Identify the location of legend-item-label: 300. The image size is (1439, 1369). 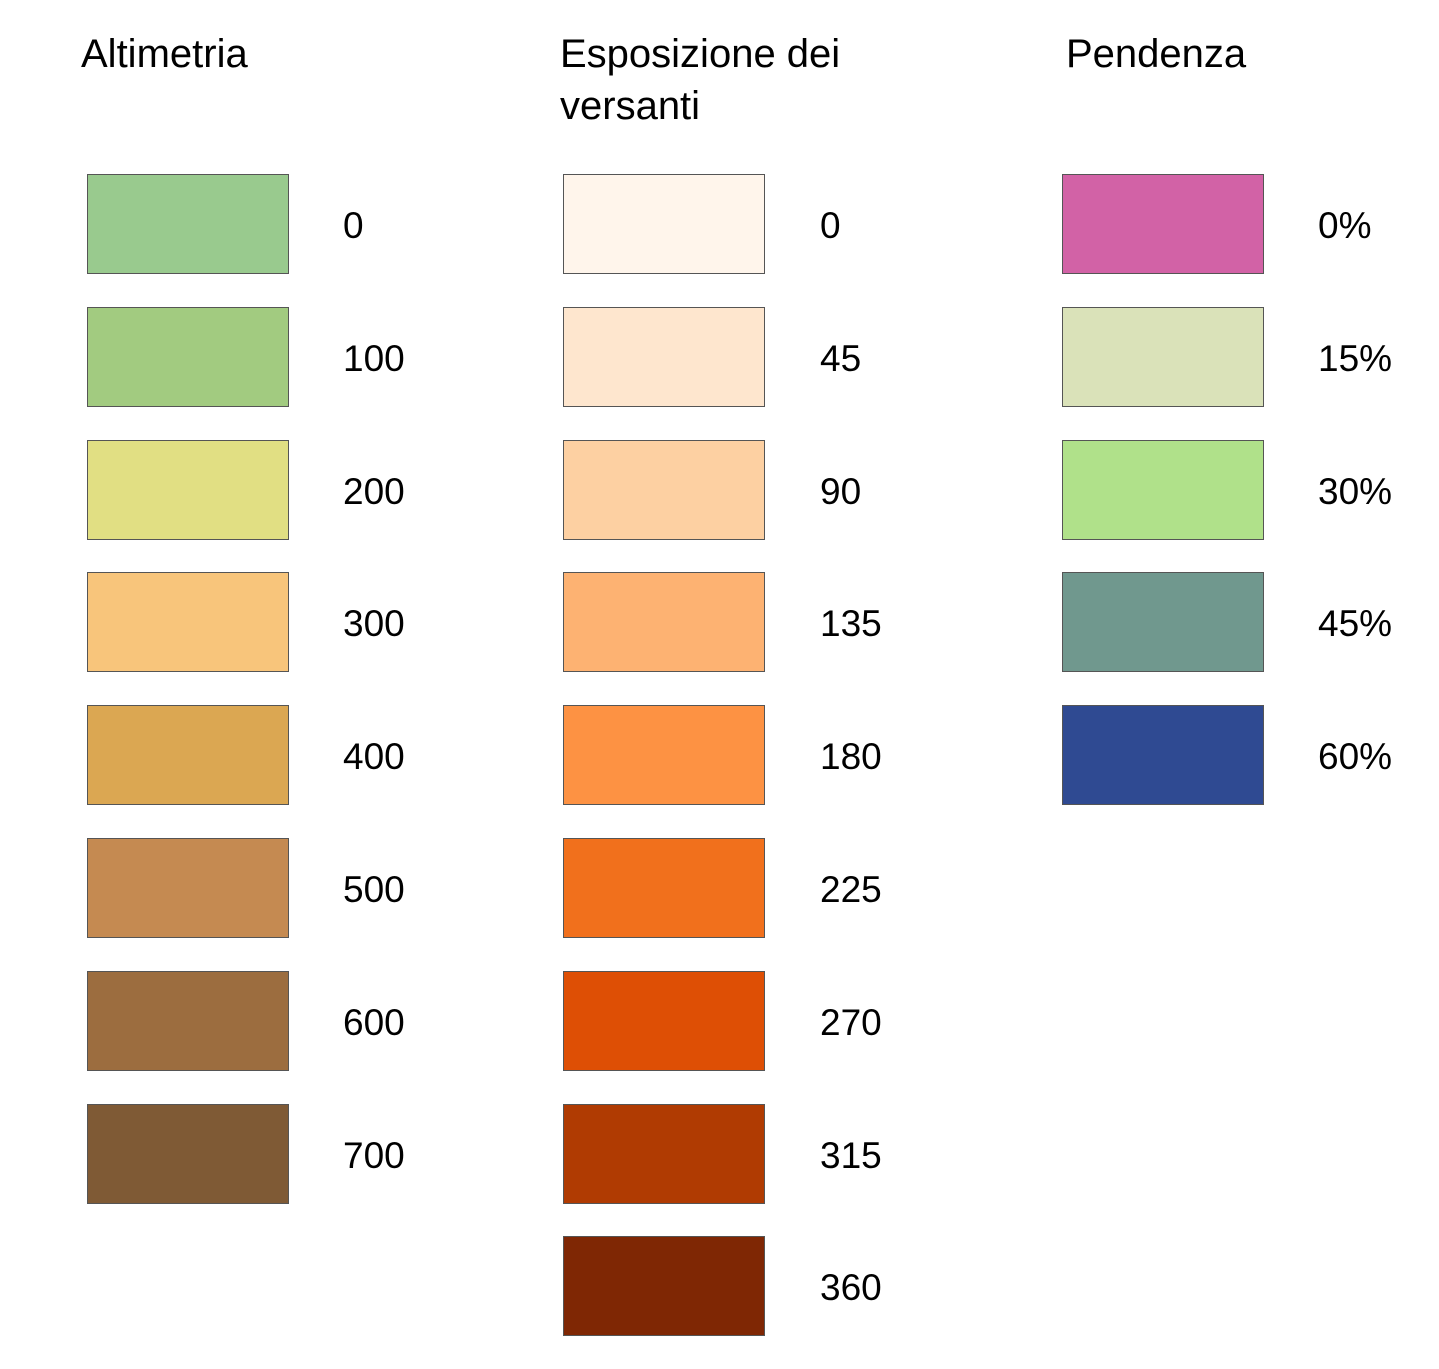
(374, 624).